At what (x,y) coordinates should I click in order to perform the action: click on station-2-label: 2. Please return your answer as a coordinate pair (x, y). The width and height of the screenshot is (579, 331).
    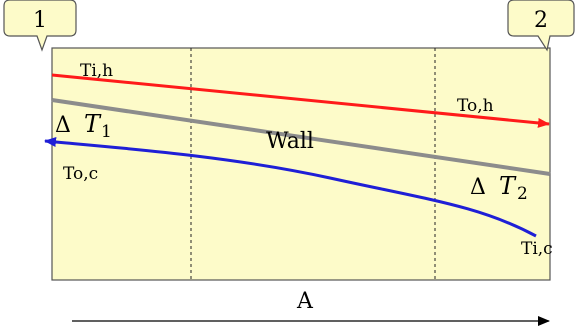
    Looking at the image, I should click on (541, 20).